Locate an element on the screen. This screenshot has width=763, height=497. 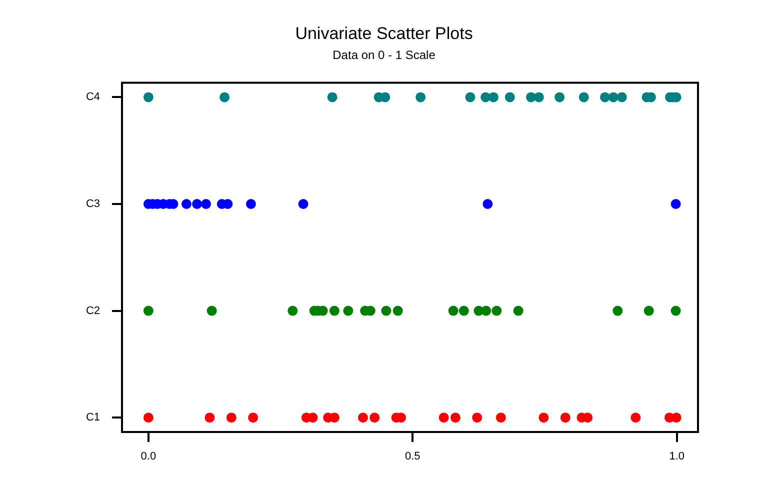
x-tick-label: 0.5 is located at coordinates (412, 456).